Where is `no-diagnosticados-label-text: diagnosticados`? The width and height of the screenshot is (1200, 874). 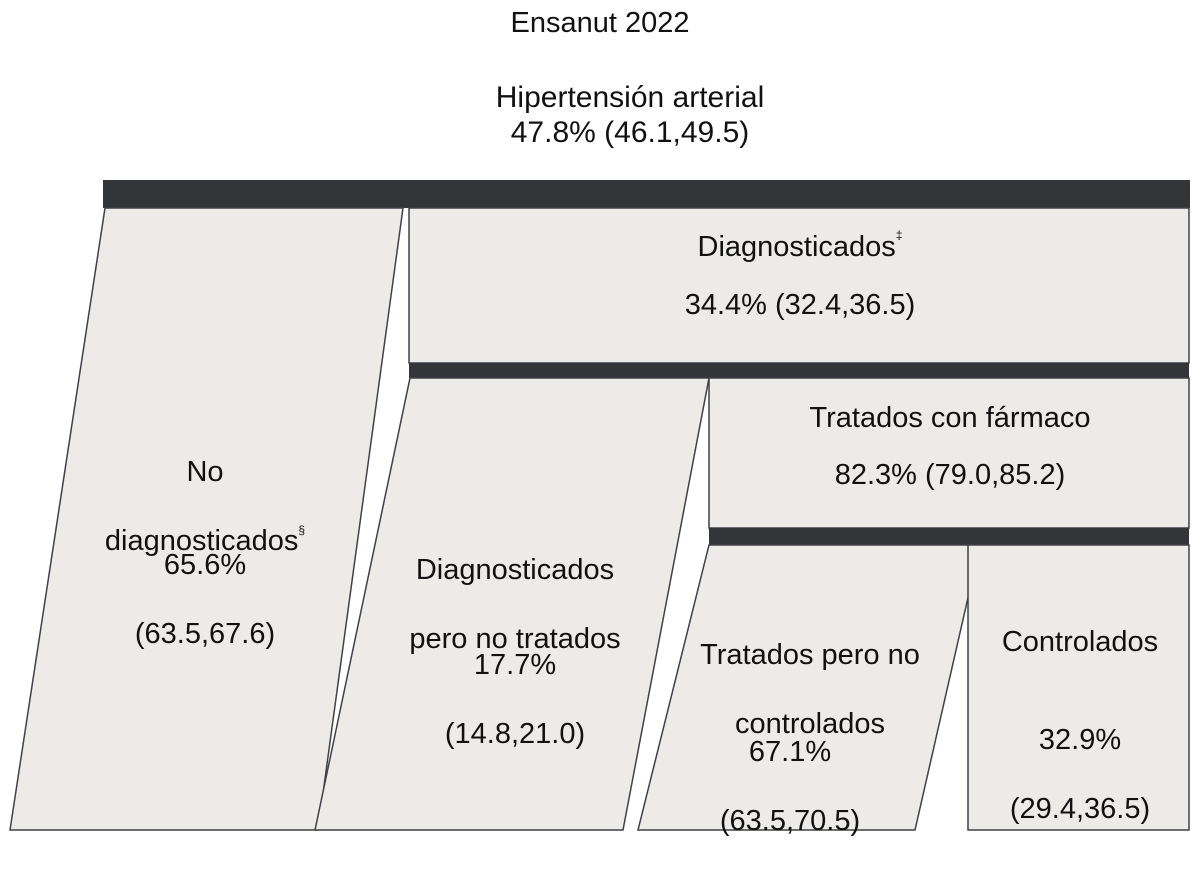 no-diagnosticados-label-text: diagnosticados is located at coordinates (201, 541).